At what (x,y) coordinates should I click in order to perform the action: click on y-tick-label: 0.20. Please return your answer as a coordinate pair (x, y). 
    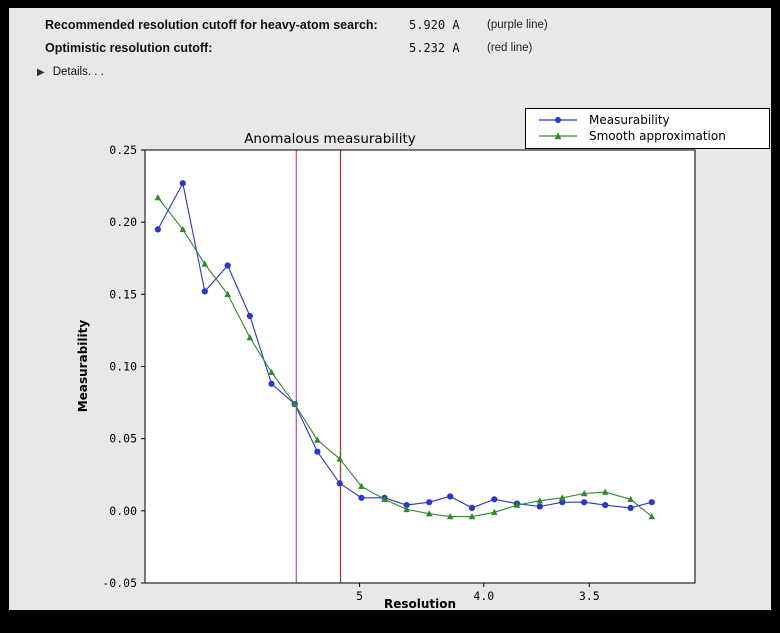
    Looking at the image, I should click on (123, 222).